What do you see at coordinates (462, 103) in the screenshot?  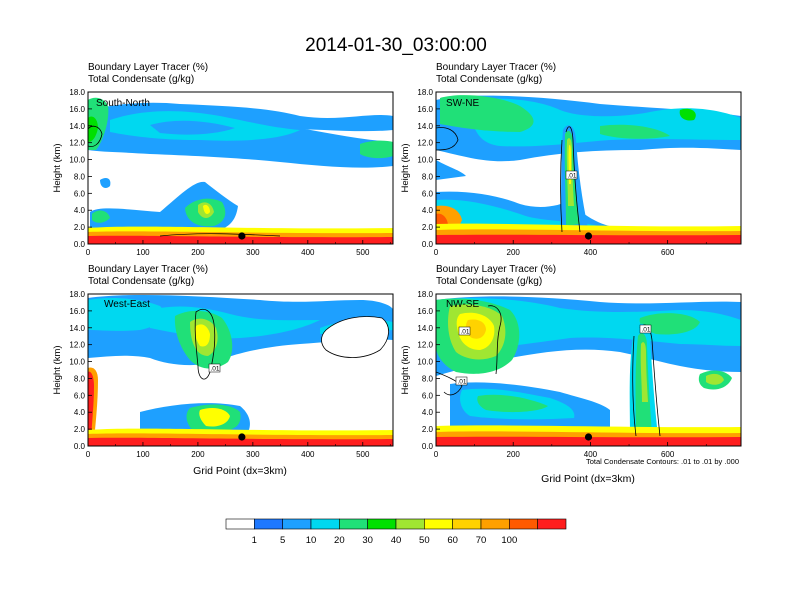 I see `panel-region-label: SW-NE` at bounding box center [462, 103].